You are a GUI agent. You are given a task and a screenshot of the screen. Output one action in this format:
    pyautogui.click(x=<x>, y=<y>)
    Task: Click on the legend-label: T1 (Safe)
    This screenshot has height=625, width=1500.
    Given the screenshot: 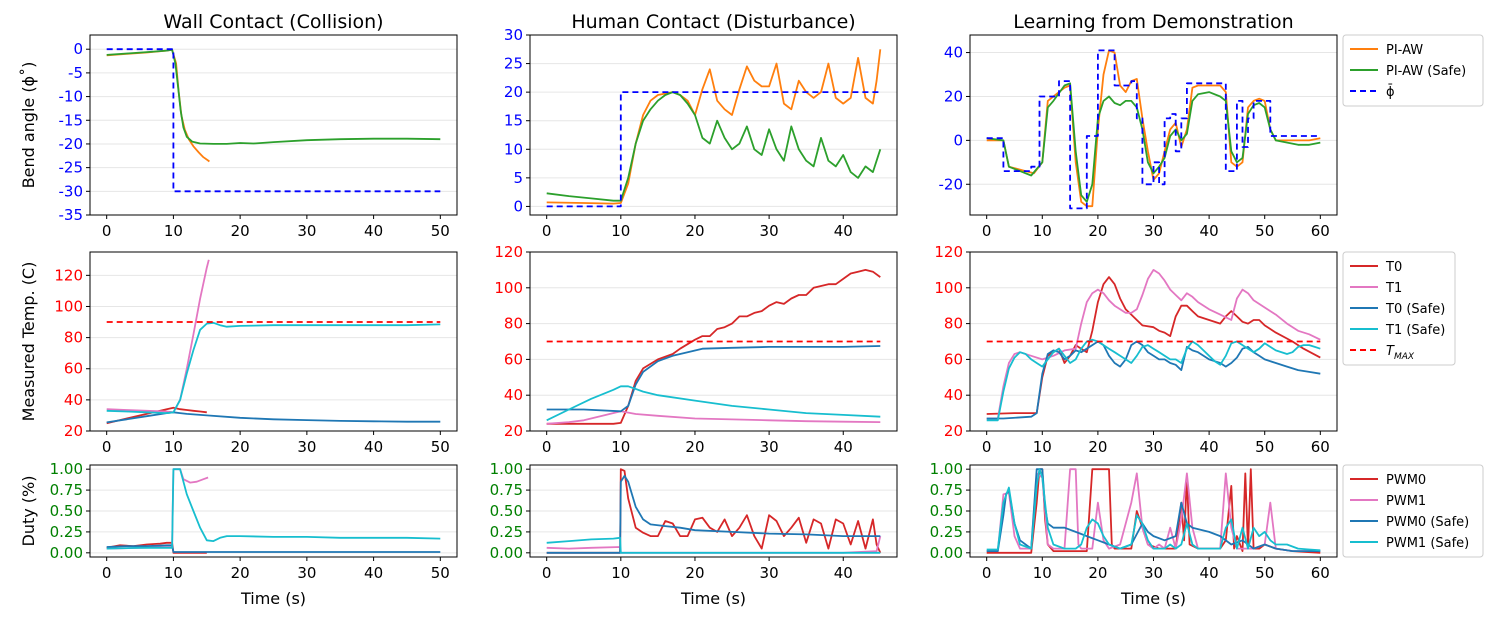 What is the action you would take?
    pyautogui.click(x=1415, y=330)
    